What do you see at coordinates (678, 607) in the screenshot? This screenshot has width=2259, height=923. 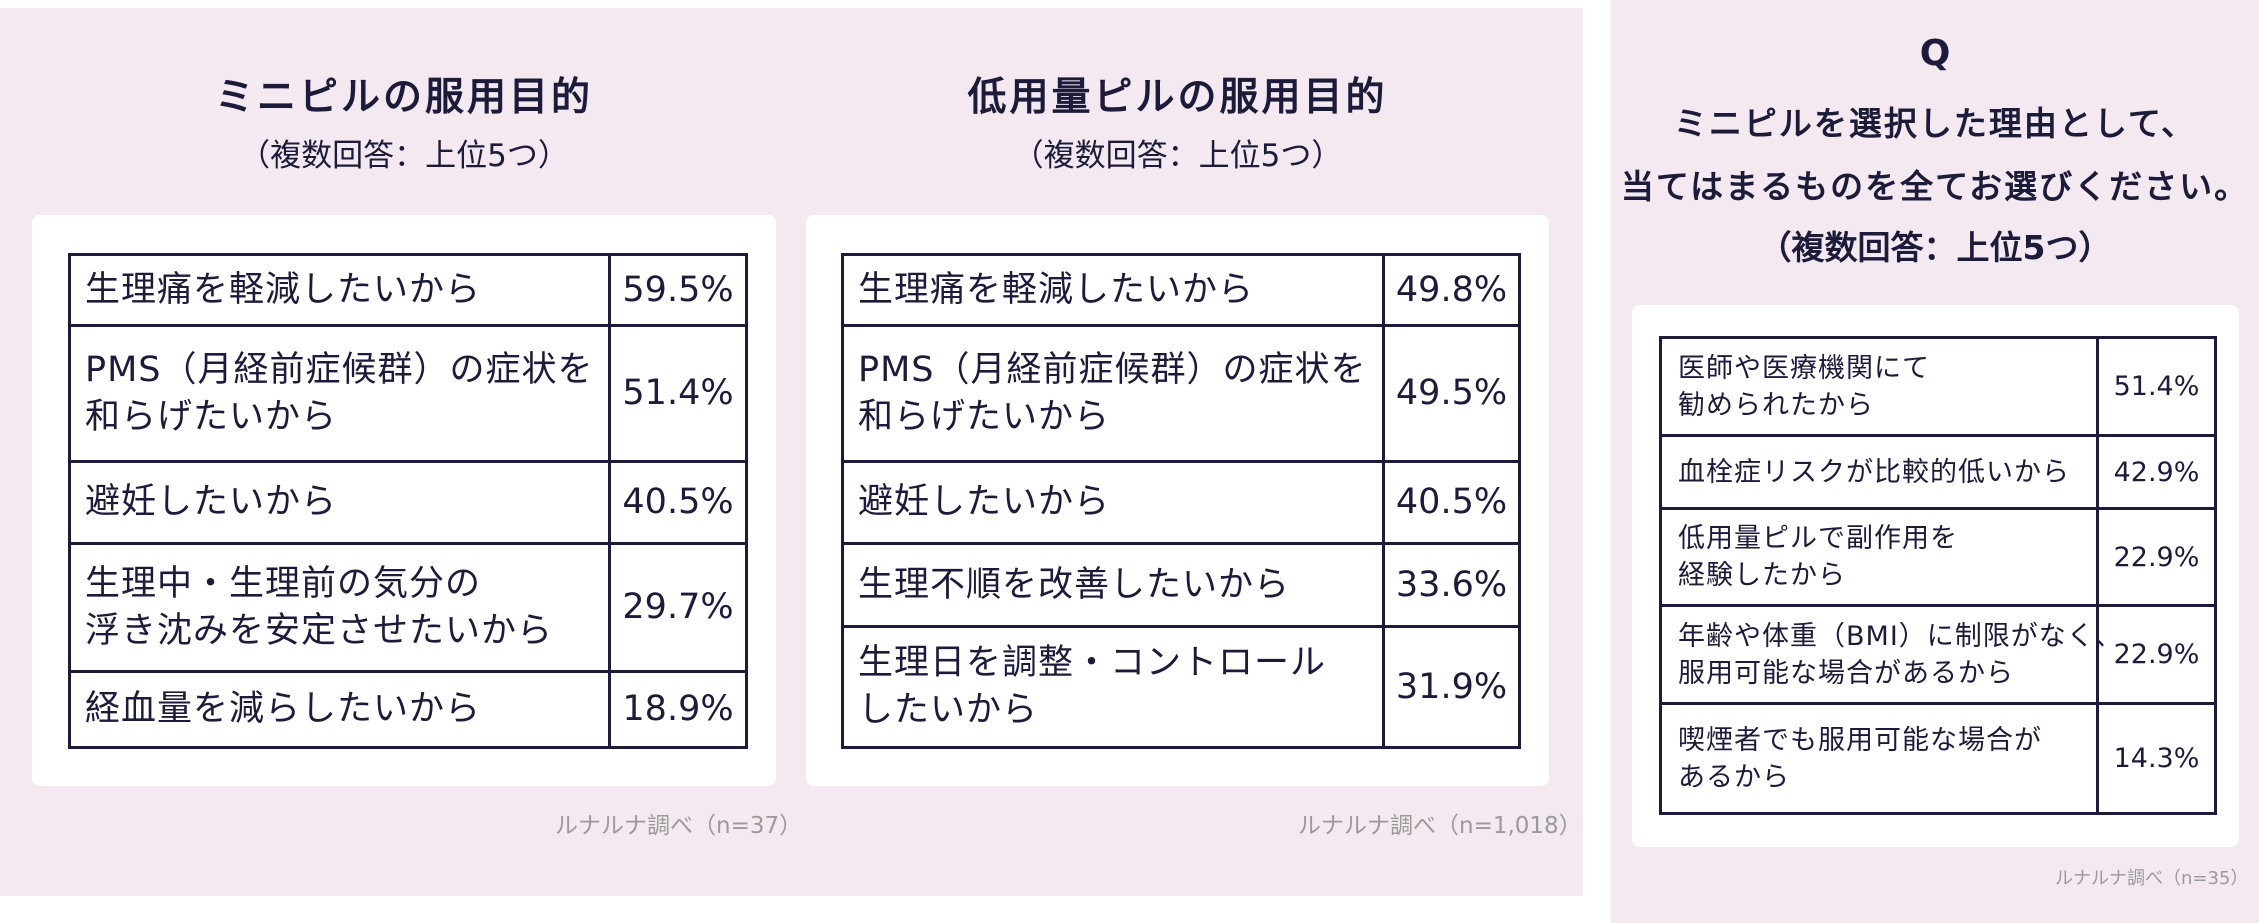 I see `row-value: 29.7%` at bounding box center [678, 607].